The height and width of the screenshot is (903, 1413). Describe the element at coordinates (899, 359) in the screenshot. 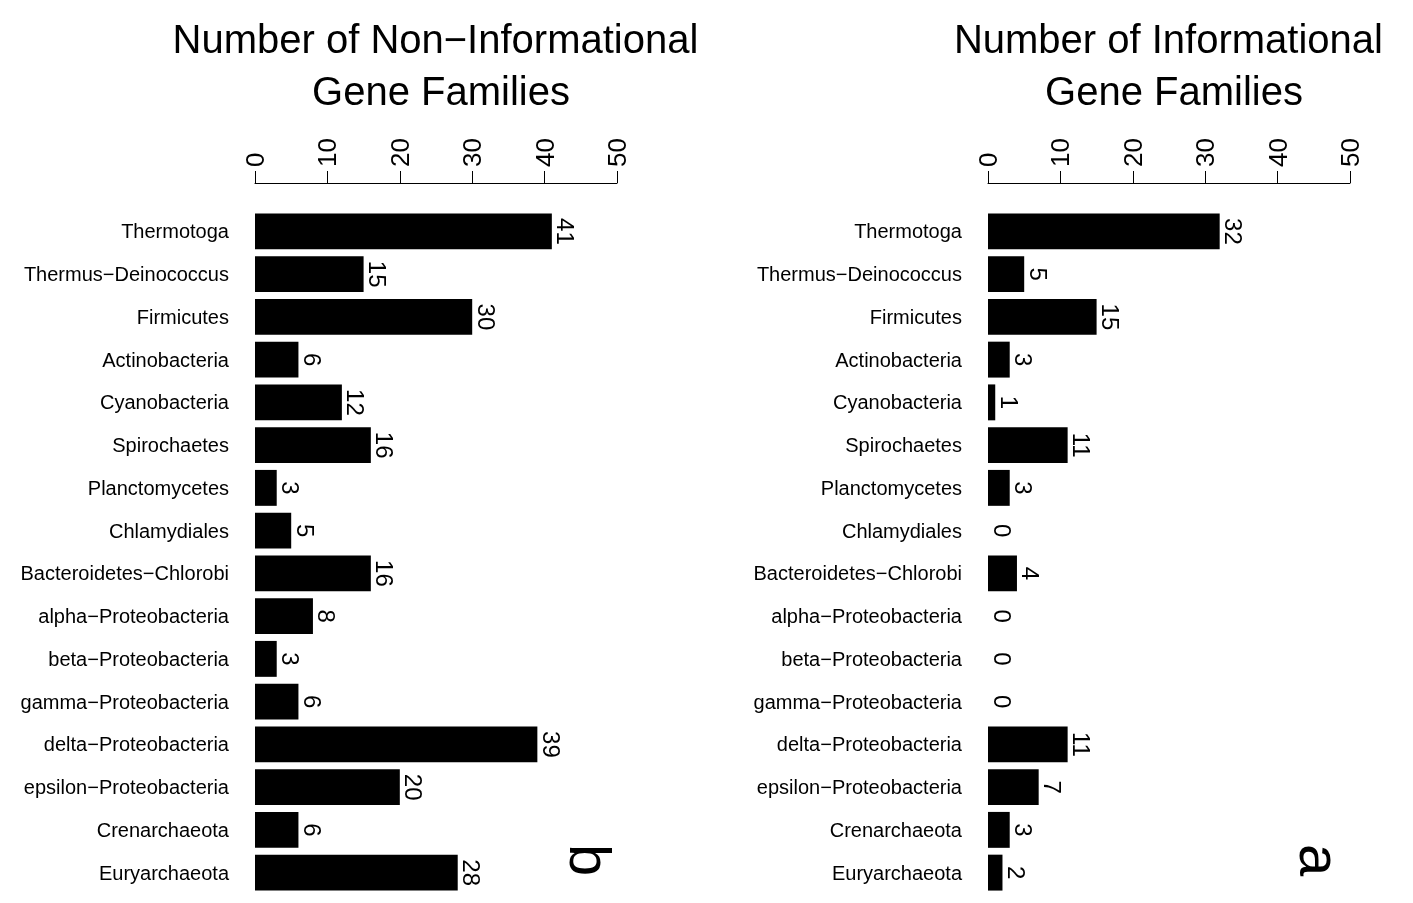

I see `y-tick-label: Actinobacteria` at that location.